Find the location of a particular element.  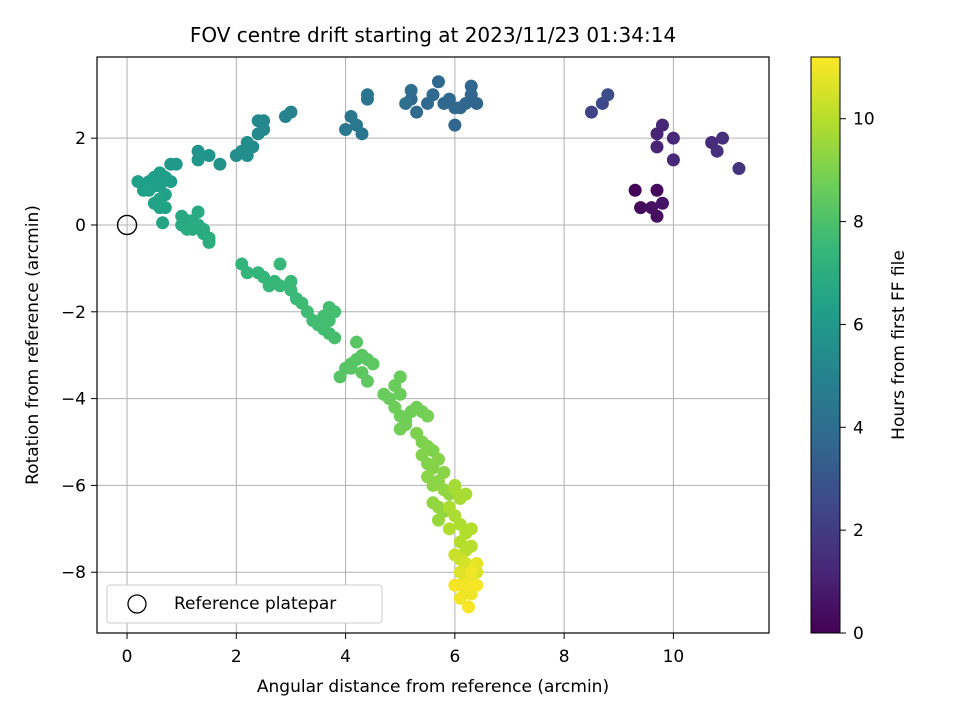

colorbar-label: Hours from first FF file is located at coordinates (899, 345).